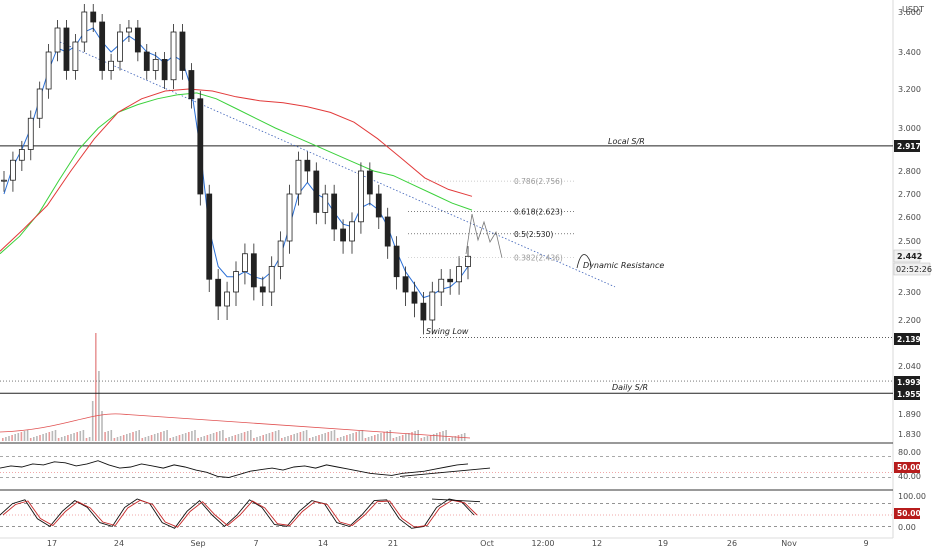 This screenshot has height=550, width=932. What do you see at coordinates (732, 543) in the screenshot?
I see `time-tick-10: 26` at bounding box center [732, 543].